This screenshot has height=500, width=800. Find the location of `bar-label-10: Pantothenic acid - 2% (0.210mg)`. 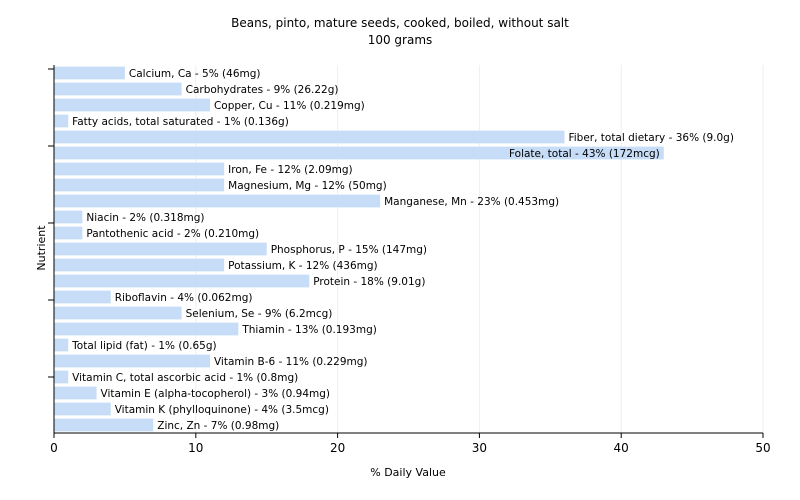

bar-label-10: Pantothenic acid - 2% (0.210mg) is located at coordinates (172, 234).